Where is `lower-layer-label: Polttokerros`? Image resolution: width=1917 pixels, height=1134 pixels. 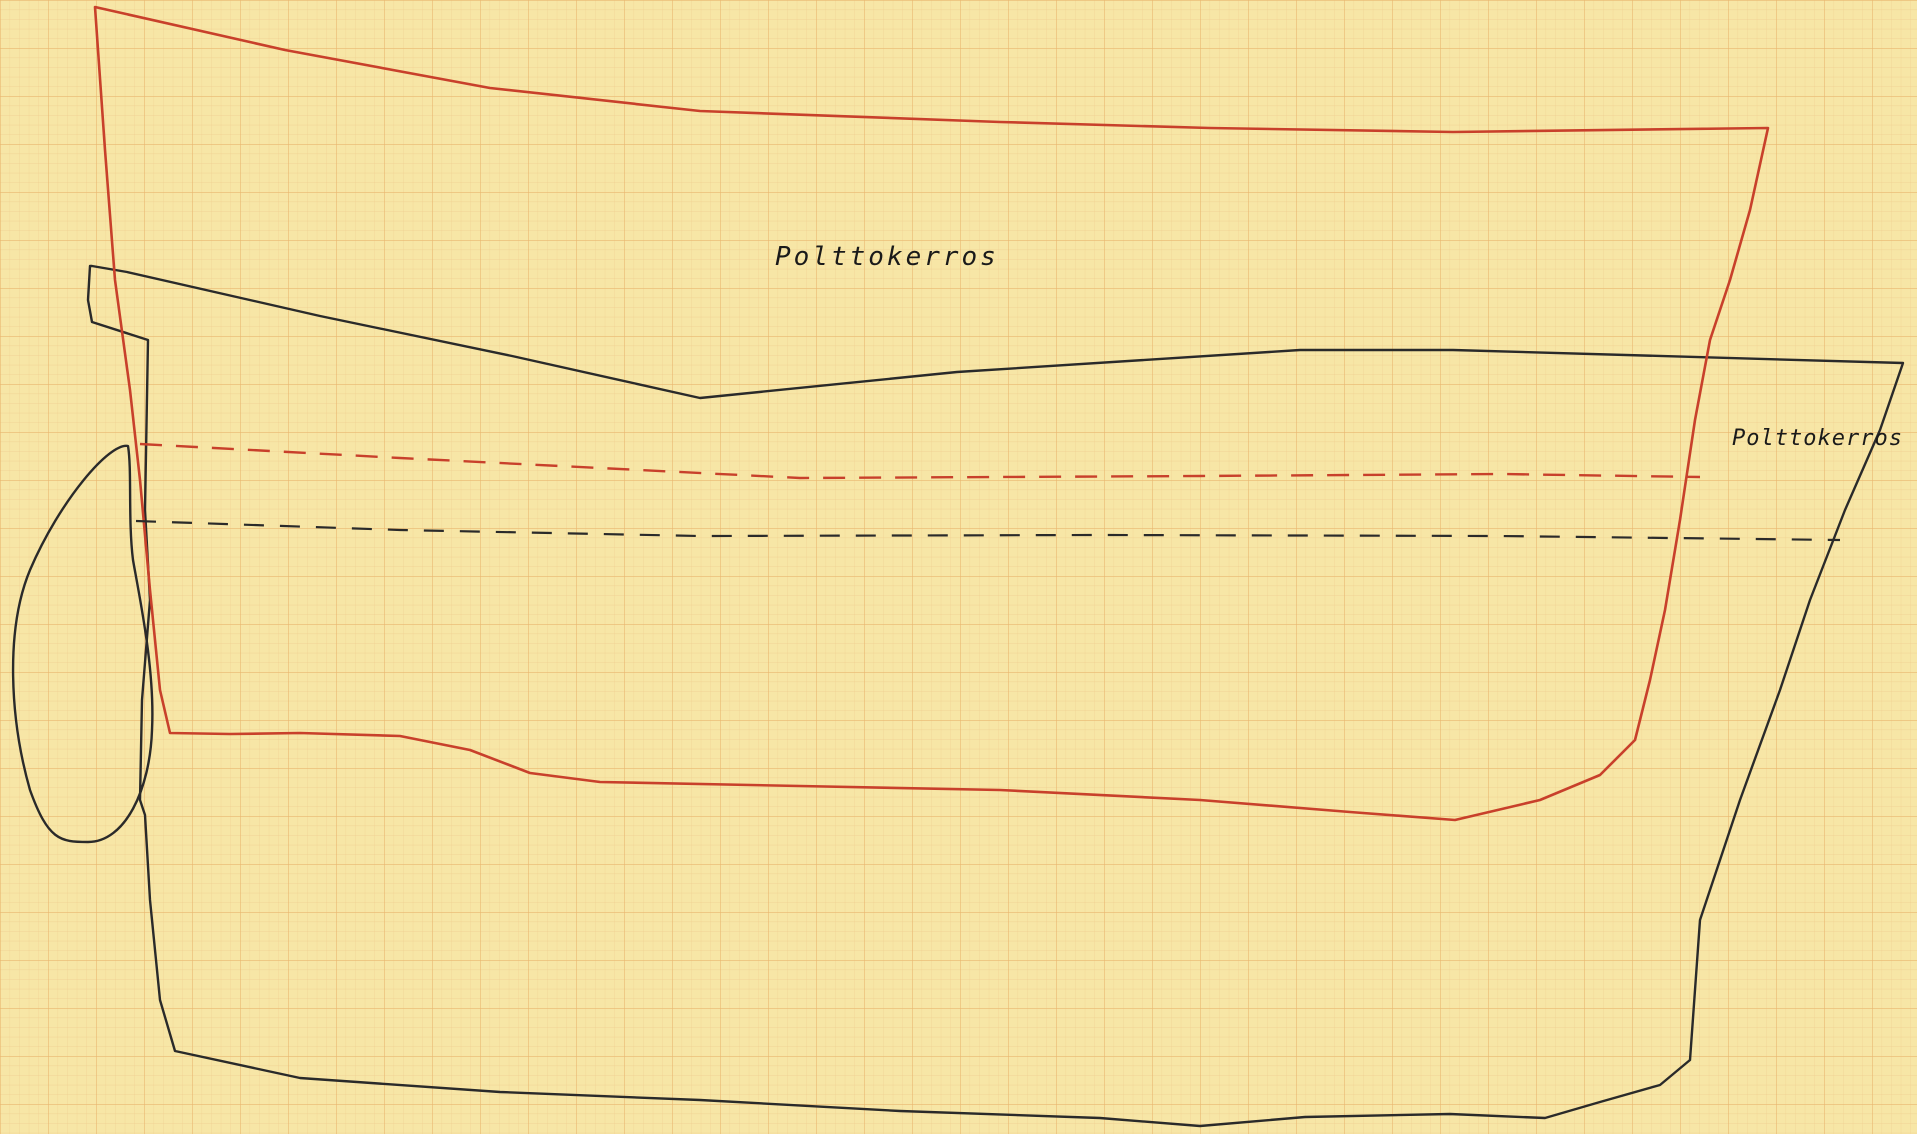
lower-layer-label: Polttokerros is located at coordinates (1817, 438).